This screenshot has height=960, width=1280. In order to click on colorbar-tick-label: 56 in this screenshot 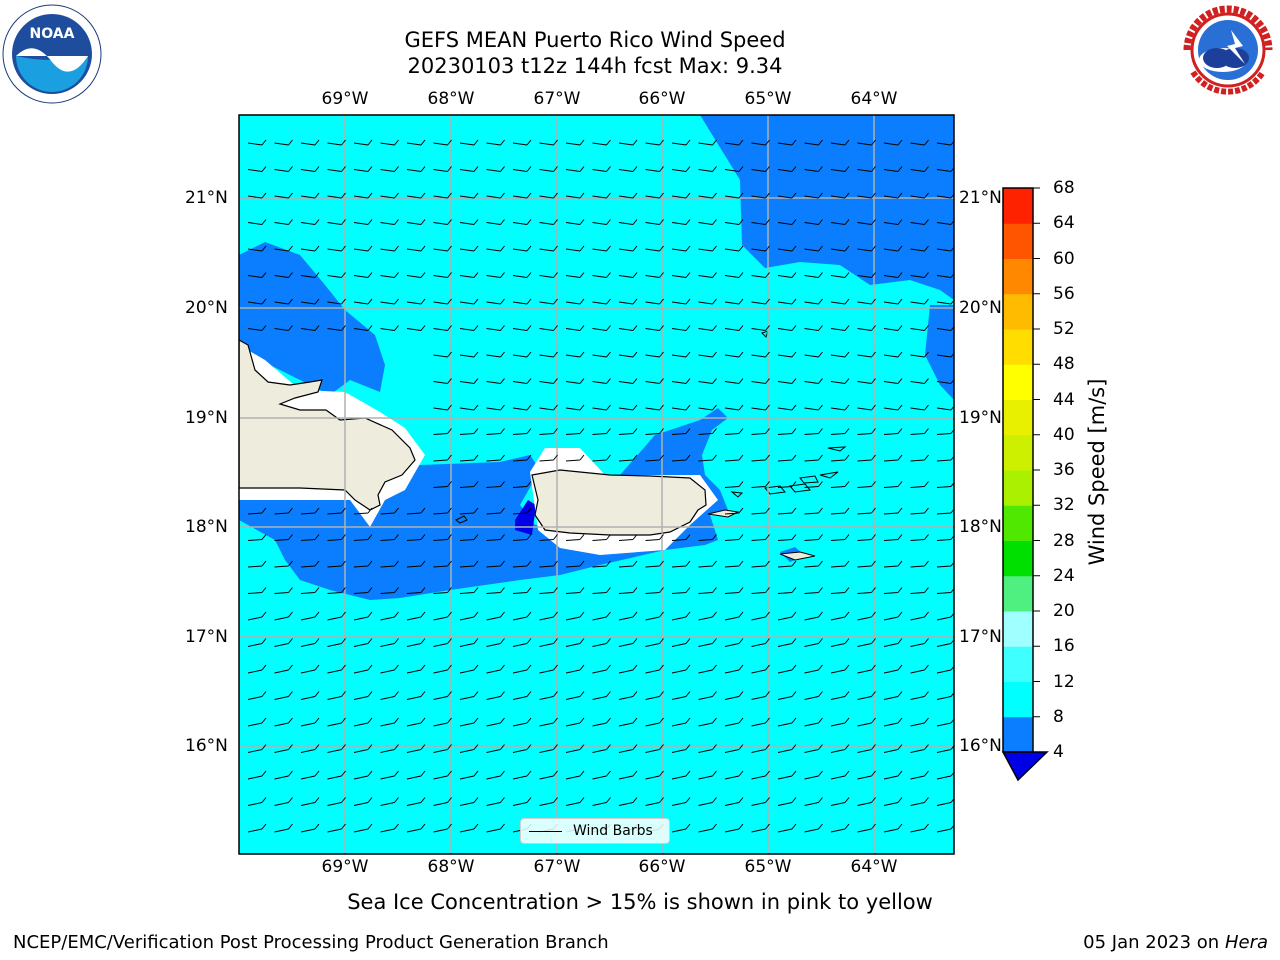, I will do `click(1064, 293)`.